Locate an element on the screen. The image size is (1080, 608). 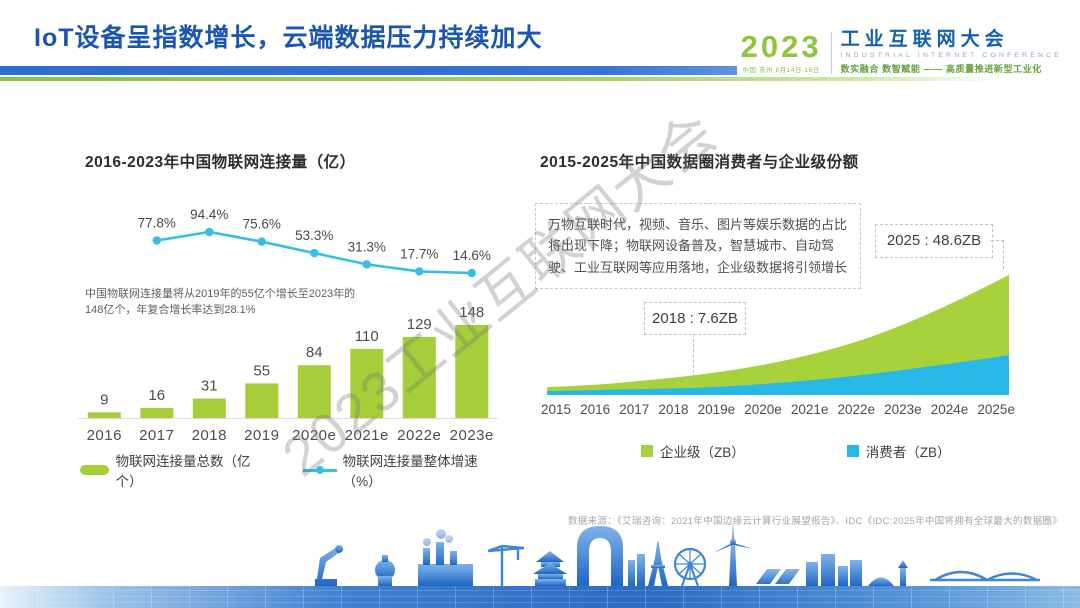
legend-item-enterprise: 企业级（ZB） is located at coordinates (693, 451).